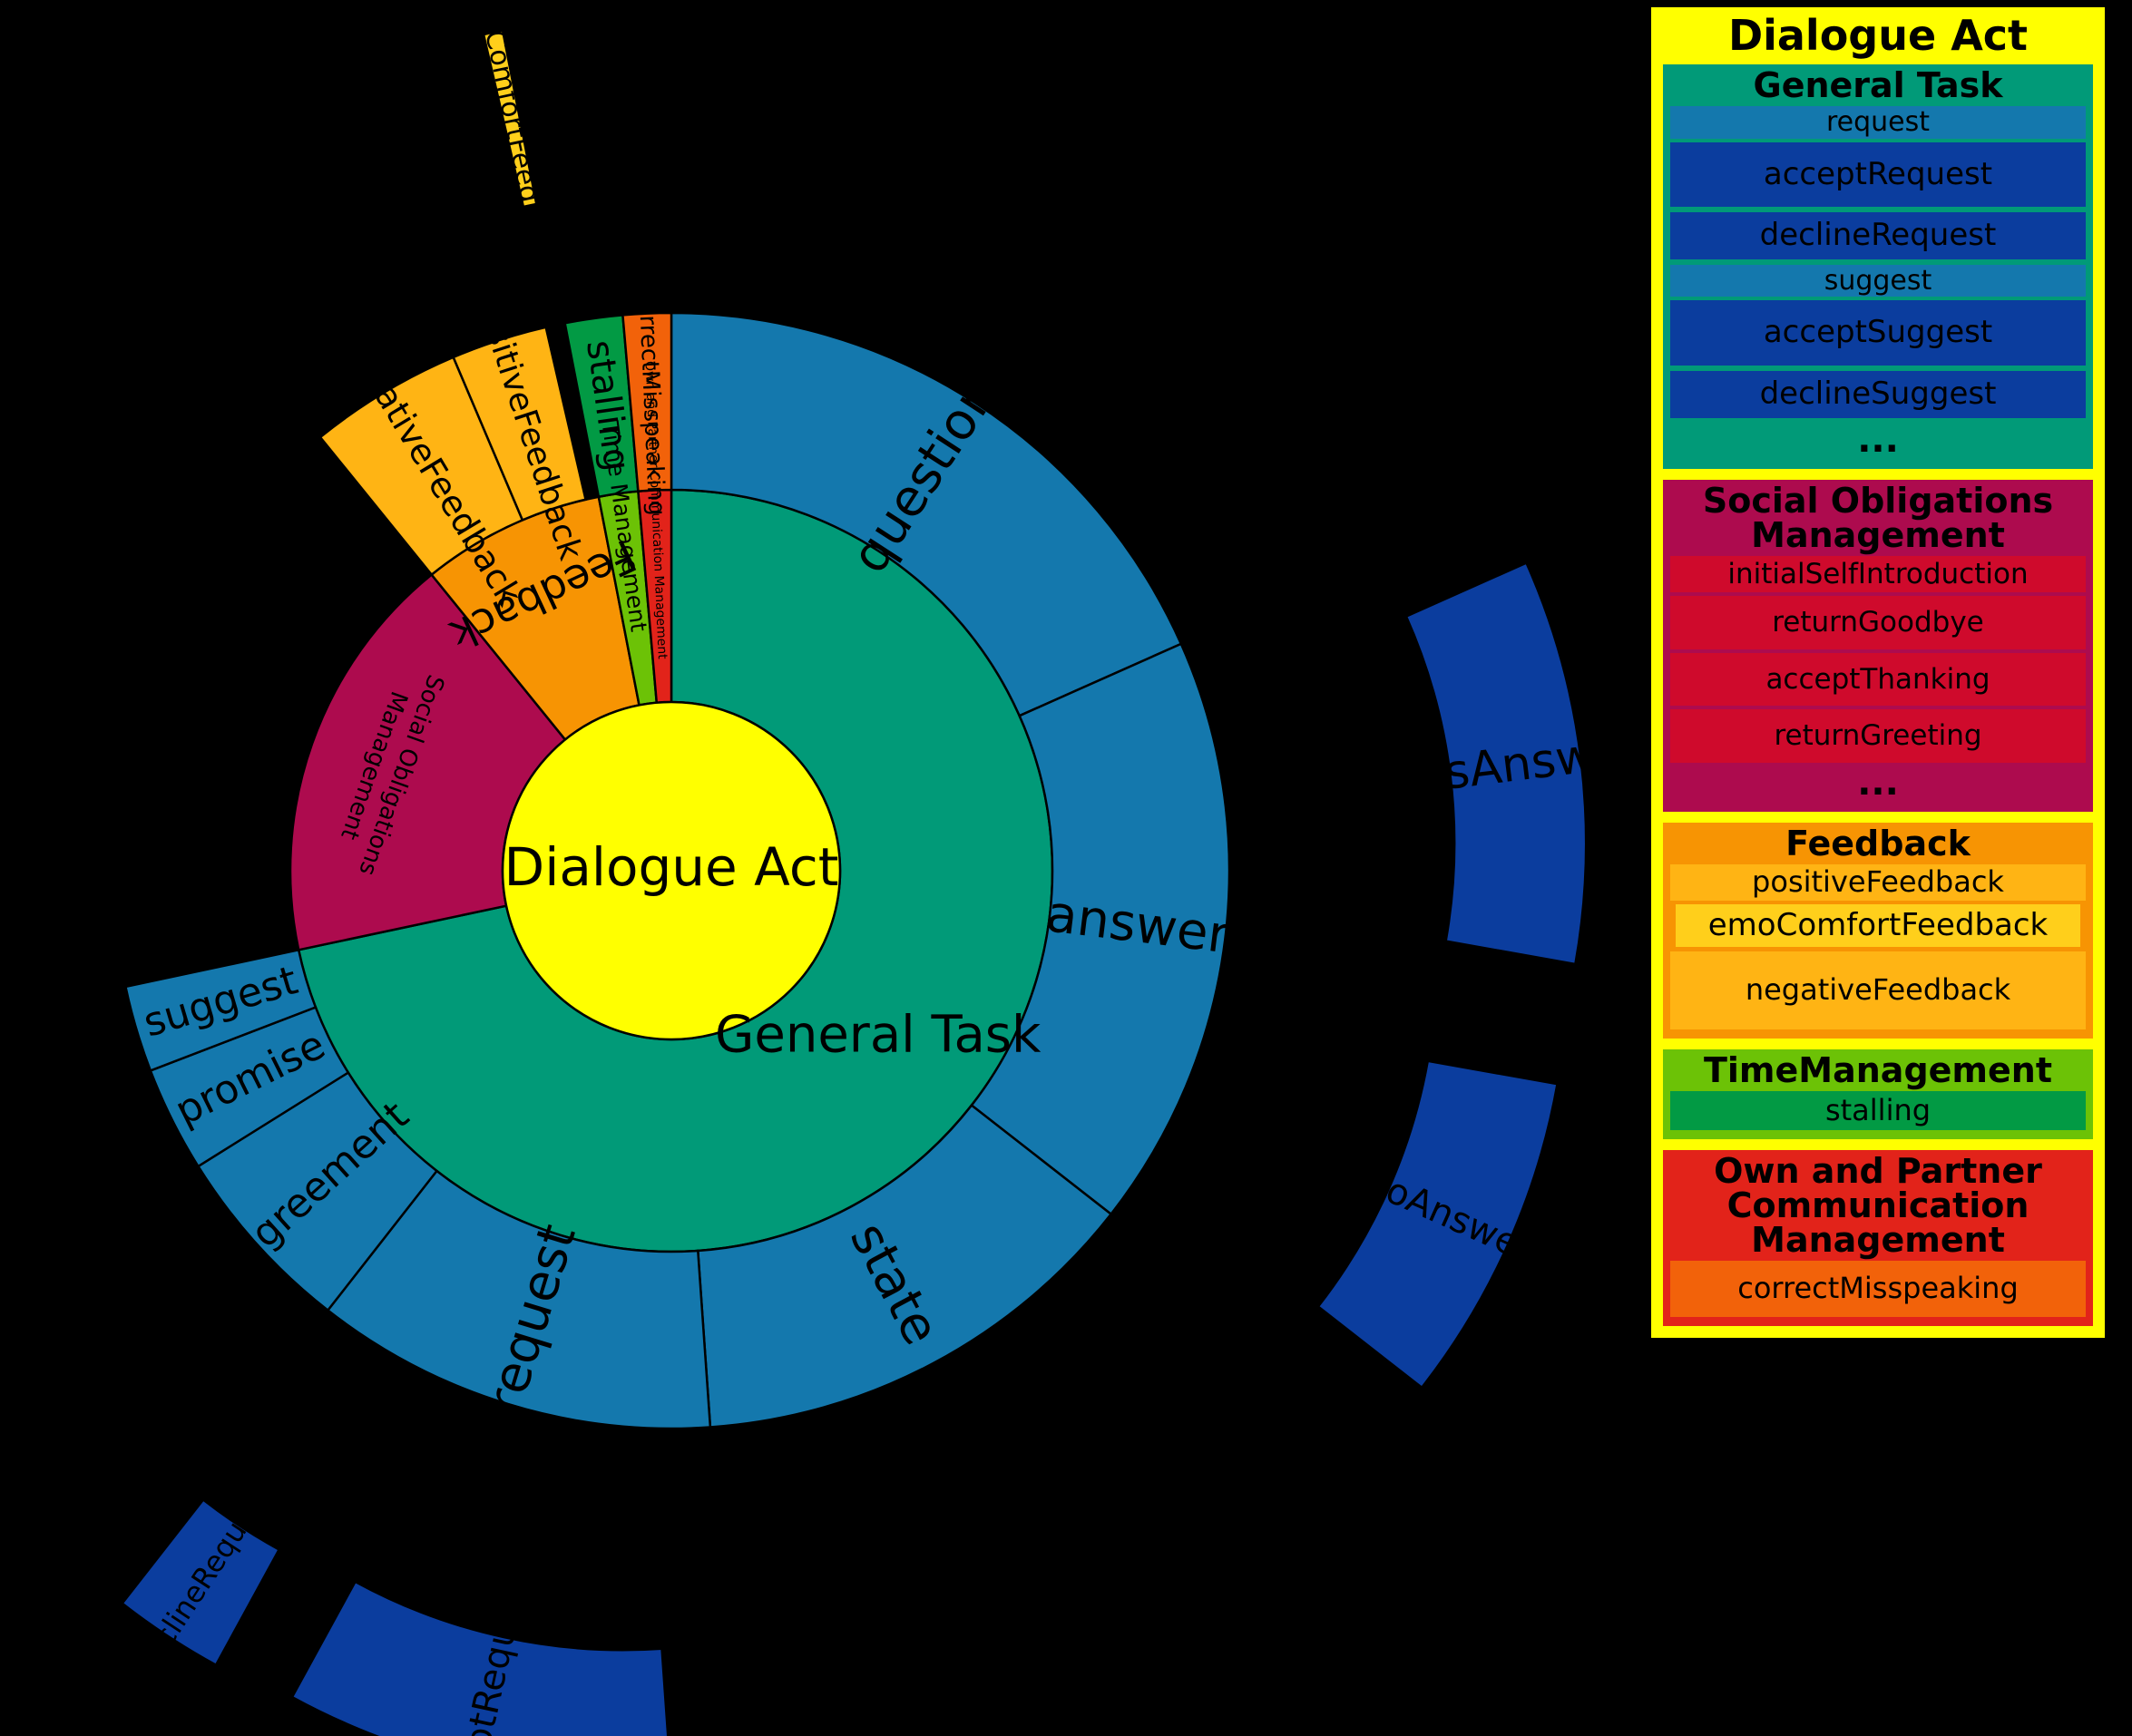 The width and height of the screenshot is (2132, 1736). I want to click on legend-group-head: Own and Partner Communication Management, so click(1878, 1205).